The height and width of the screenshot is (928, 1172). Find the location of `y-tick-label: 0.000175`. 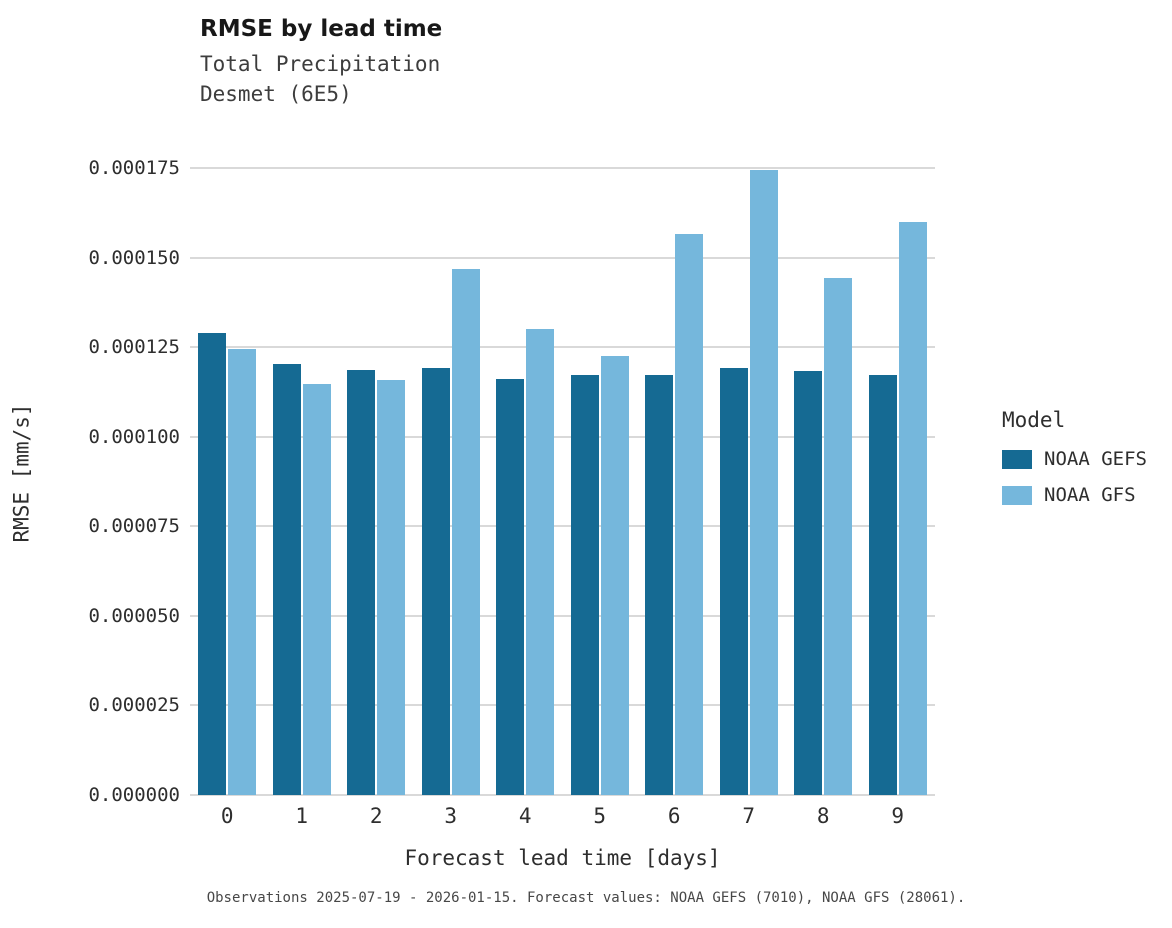

y-tick-label: 0.000175 is located at coordinates (134, 167).